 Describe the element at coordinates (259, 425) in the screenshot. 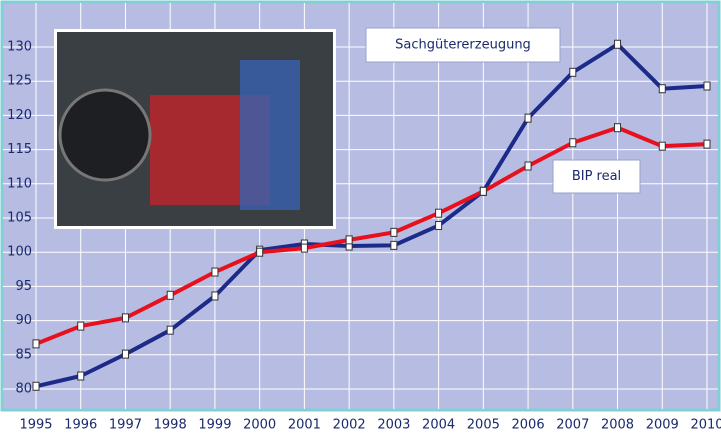

I see `x-tick-label: 2000` at that location.